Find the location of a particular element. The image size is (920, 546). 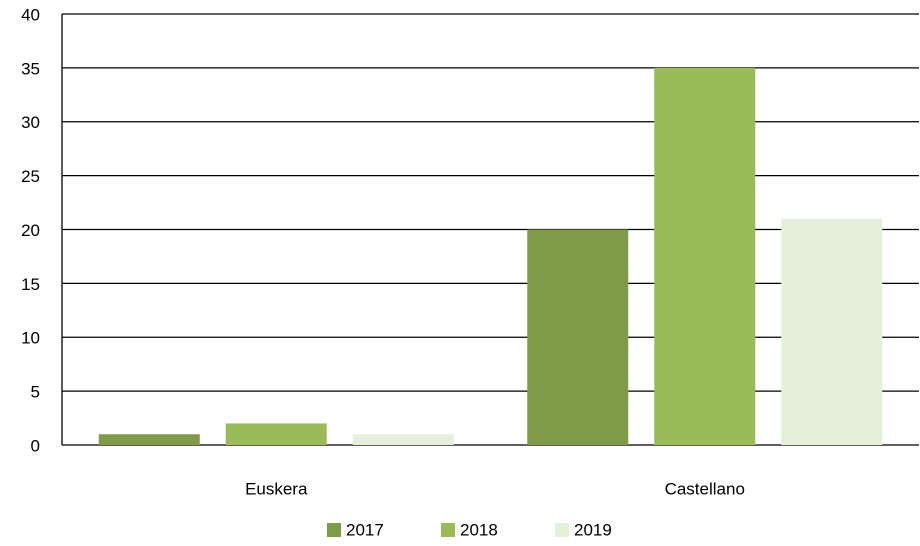

legend-label: 2019 is located at coordinates (593, 529).